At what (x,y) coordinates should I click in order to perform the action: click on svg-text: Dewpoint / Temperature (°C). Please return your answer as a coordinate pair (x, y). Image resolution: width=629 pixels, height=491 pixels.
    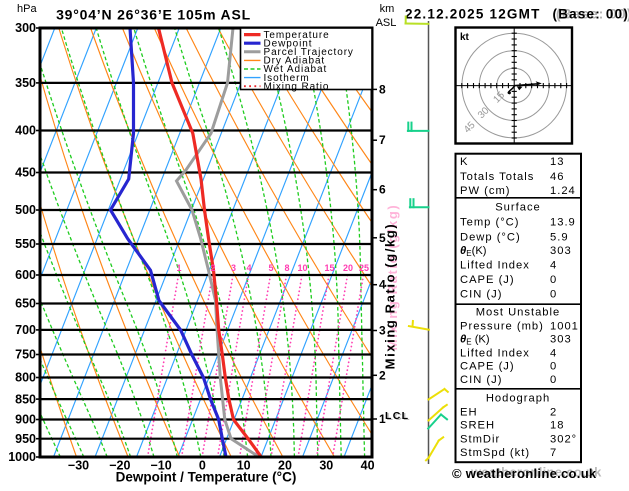
    Looking at the image, I should click on (206, 477).